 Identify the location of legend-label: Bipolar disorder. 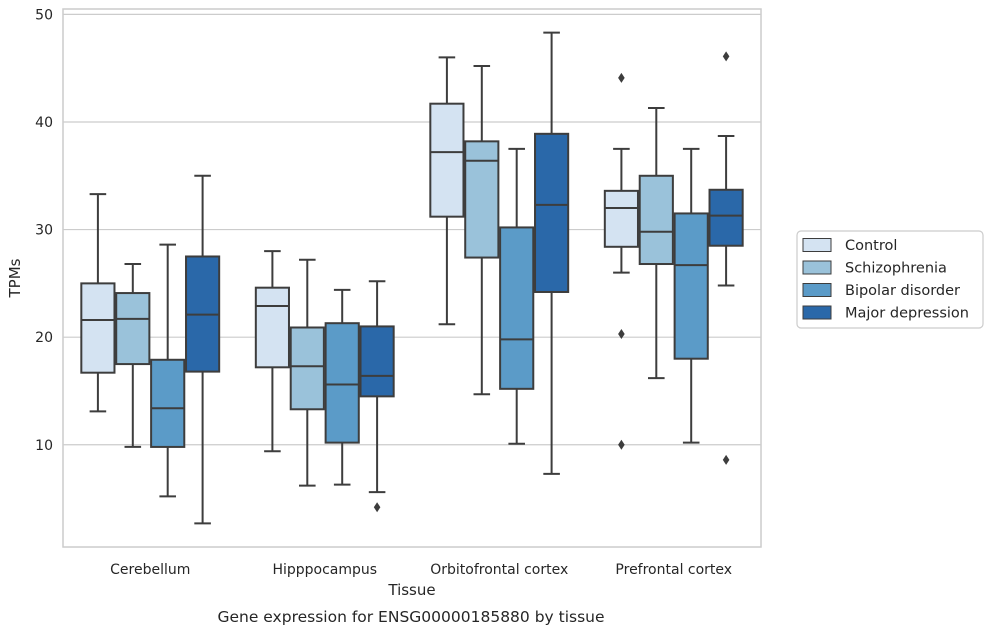
(902, 291).